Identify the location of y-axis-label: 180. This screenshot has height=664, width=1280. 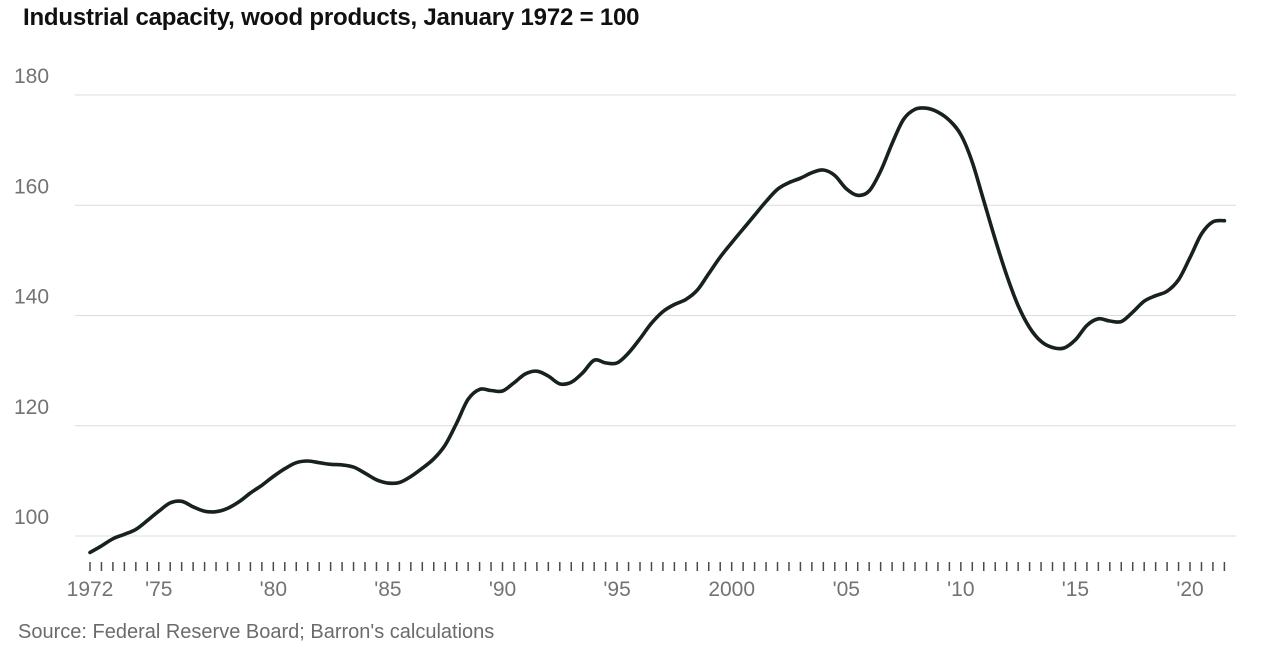
(31, 76).